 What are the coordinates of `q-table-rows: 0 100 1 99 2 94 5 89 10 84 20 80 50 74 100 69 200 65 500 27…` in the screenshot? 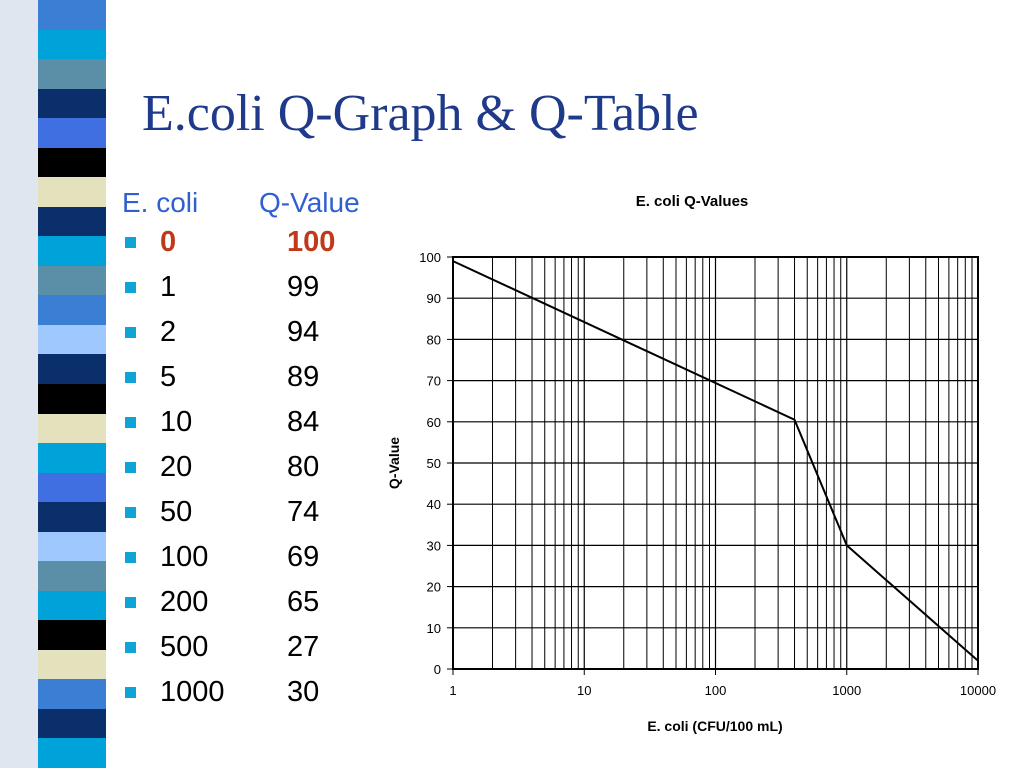 It's located at (241, 467).